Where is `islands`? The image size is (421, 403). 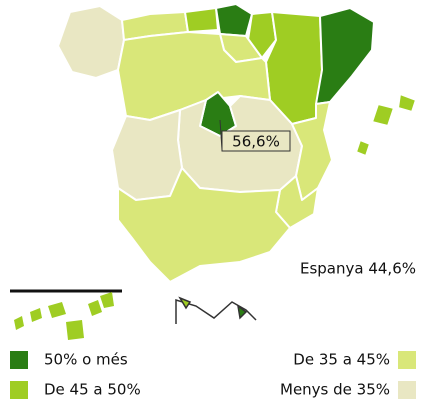 islands is located at coordinates (386, 125).